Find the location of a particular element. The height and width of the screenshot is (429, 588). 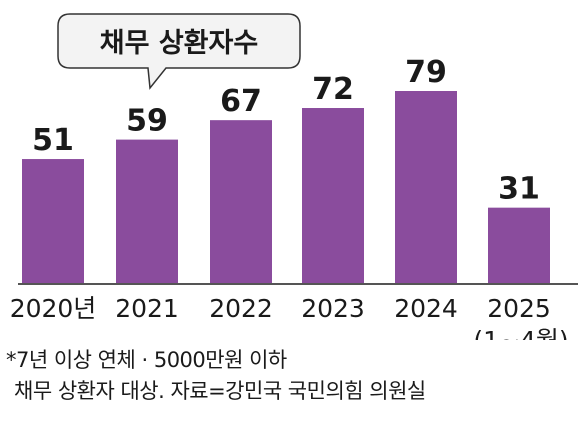

value-label-2020년: 51 is located at coordinates (53, 140).